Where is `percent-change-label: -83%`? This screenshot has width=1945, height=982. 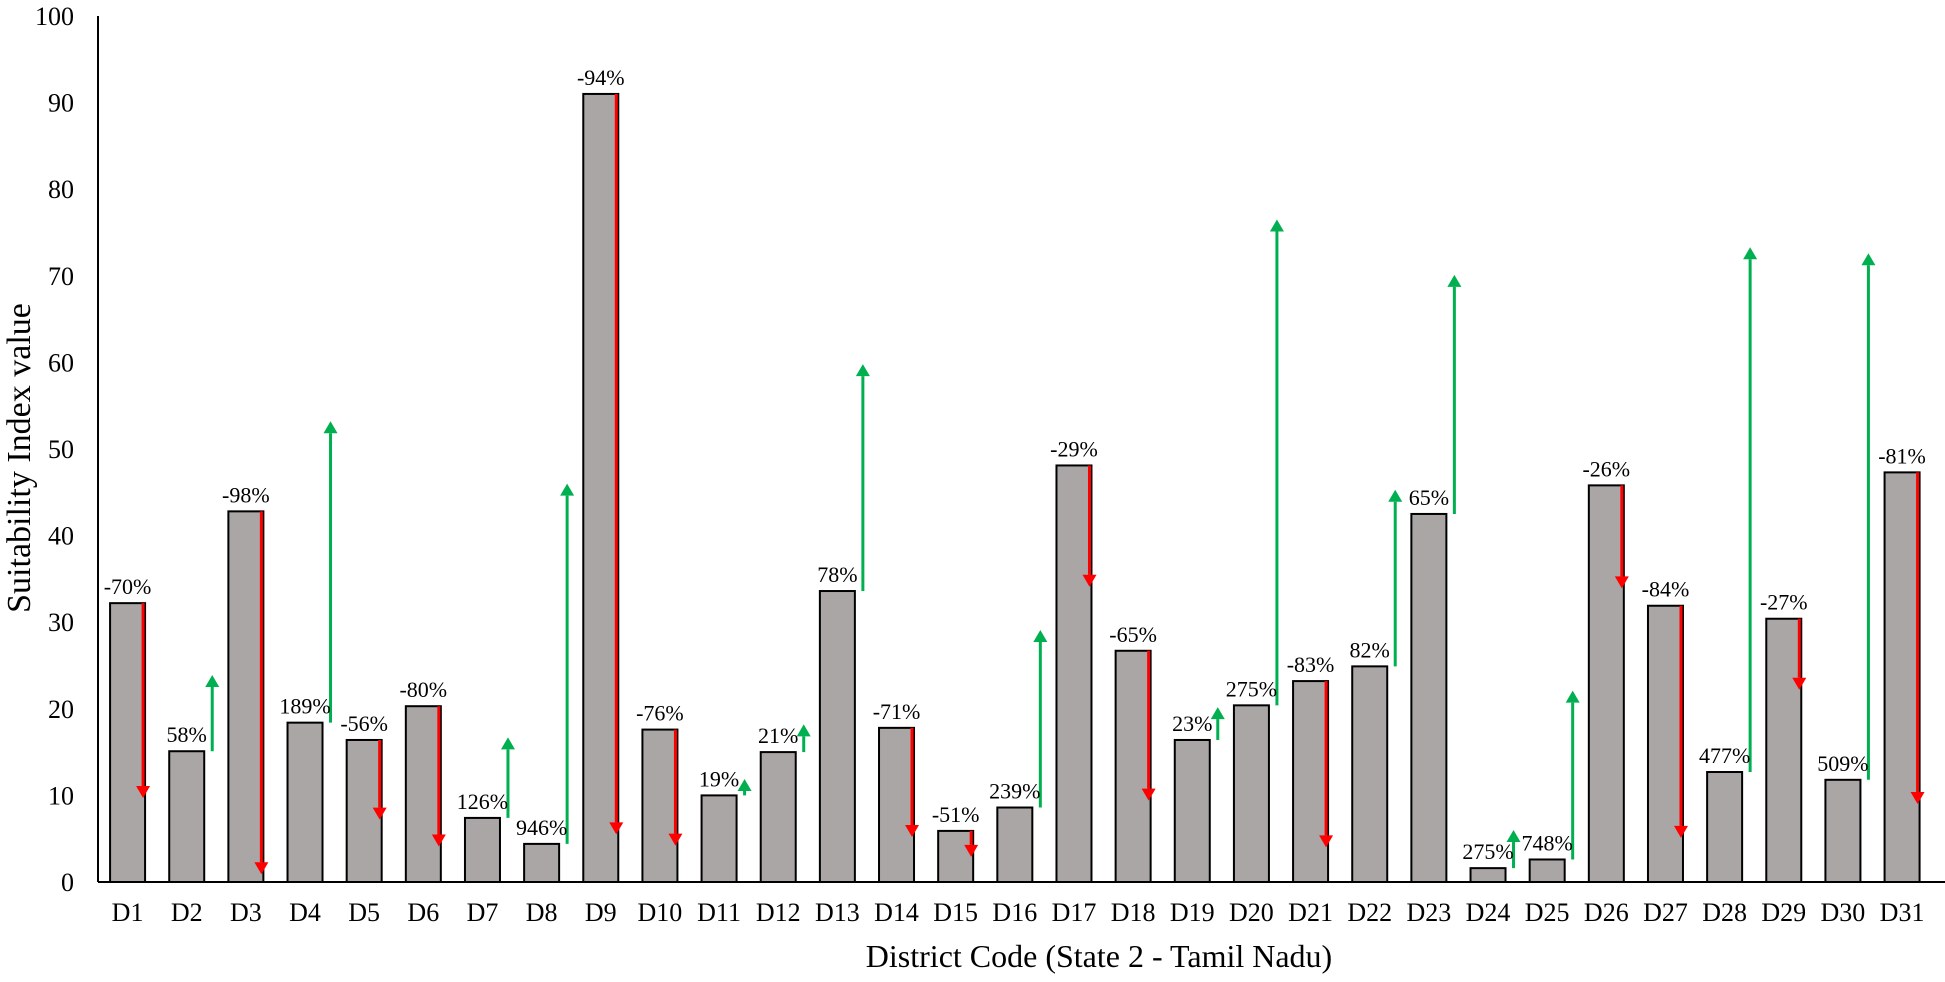
percent-change-label: -83% is located at coordinates (1311, 664).